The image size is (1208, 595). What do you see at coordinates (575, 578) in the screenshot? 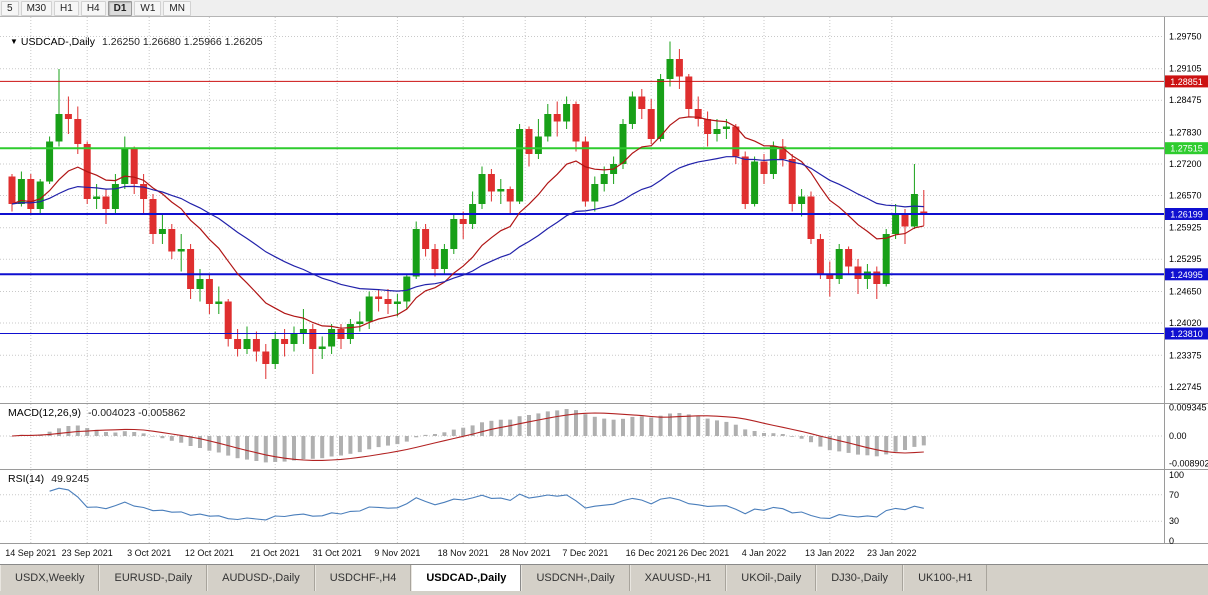
I see `tab-usdcnh-daily: USDCNH-,Daily` at bounding box center [575, 578].